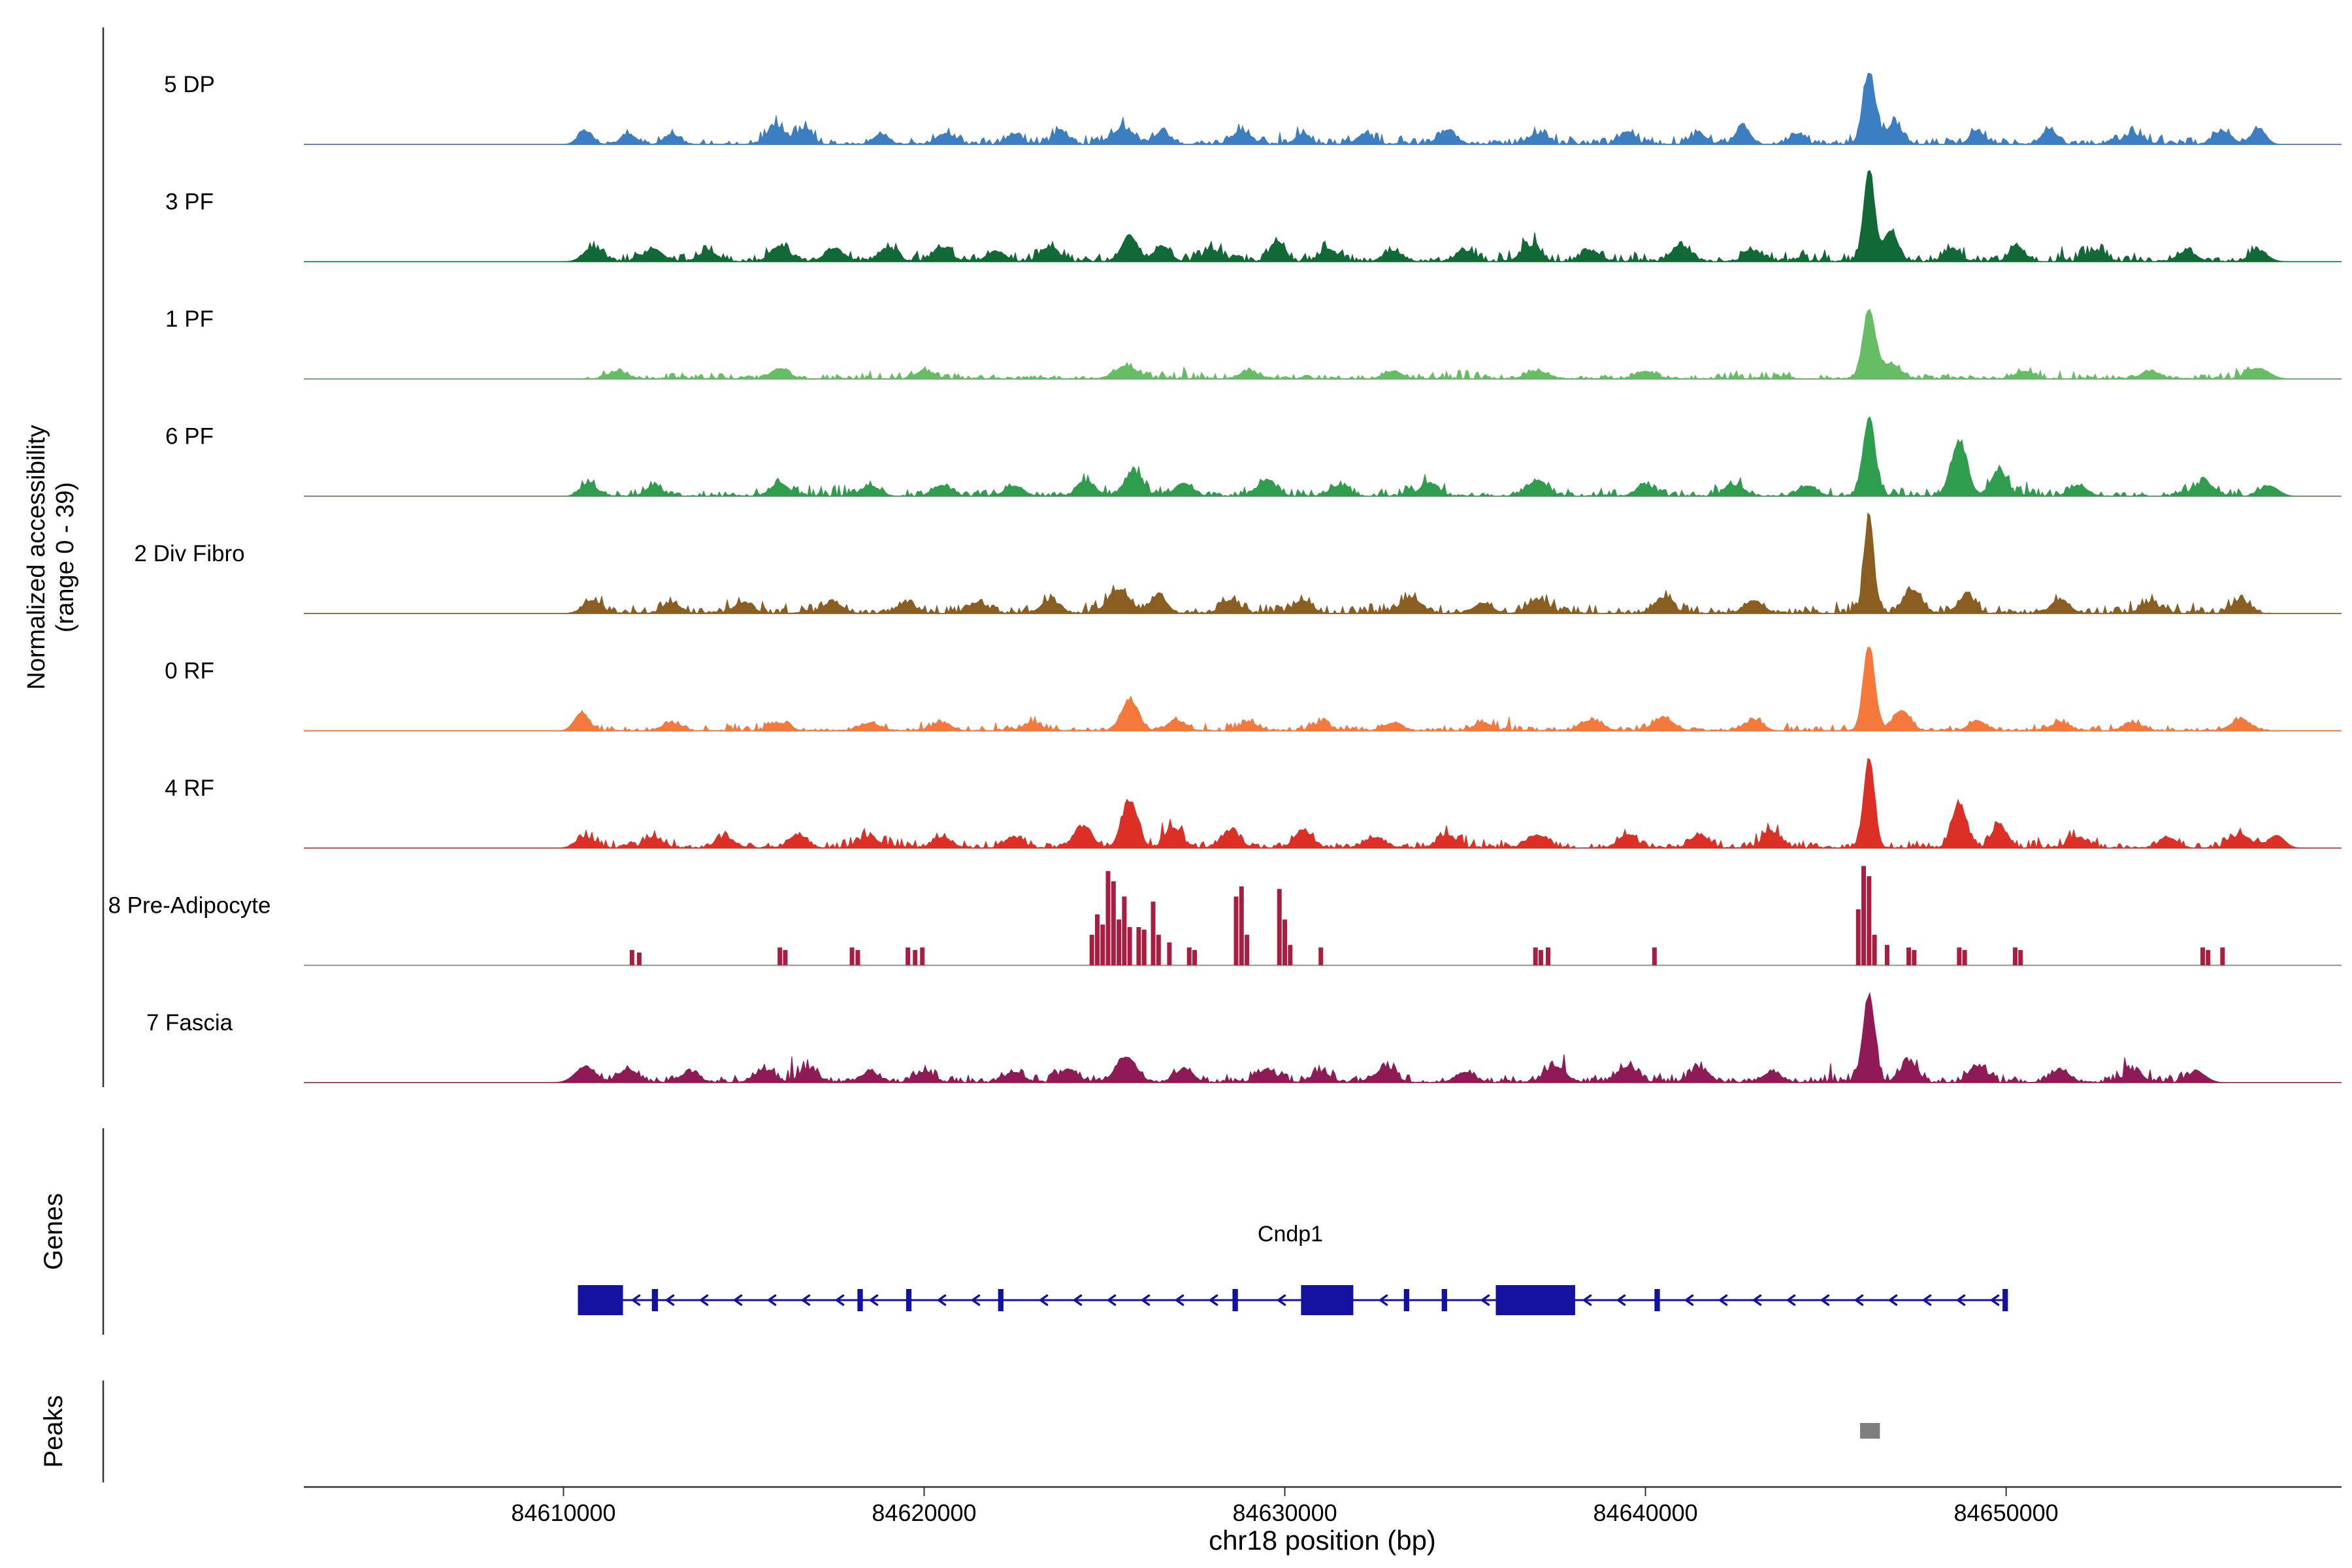 The height and width of the screenshot is (1568, 2352). What do you see at coordinates (189, 553) in the screenshot?
I see `track-label: 2 Div Fibro` at bounding box center [189, 553].